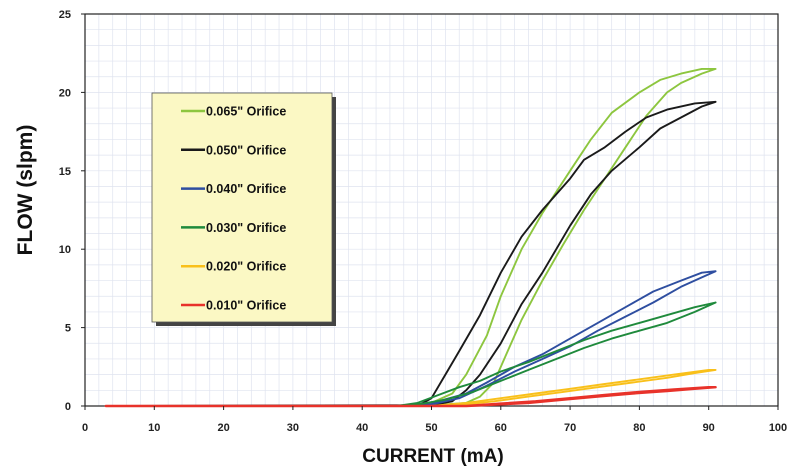  I want to click on y-tick-label: 25, so click(65, 15).